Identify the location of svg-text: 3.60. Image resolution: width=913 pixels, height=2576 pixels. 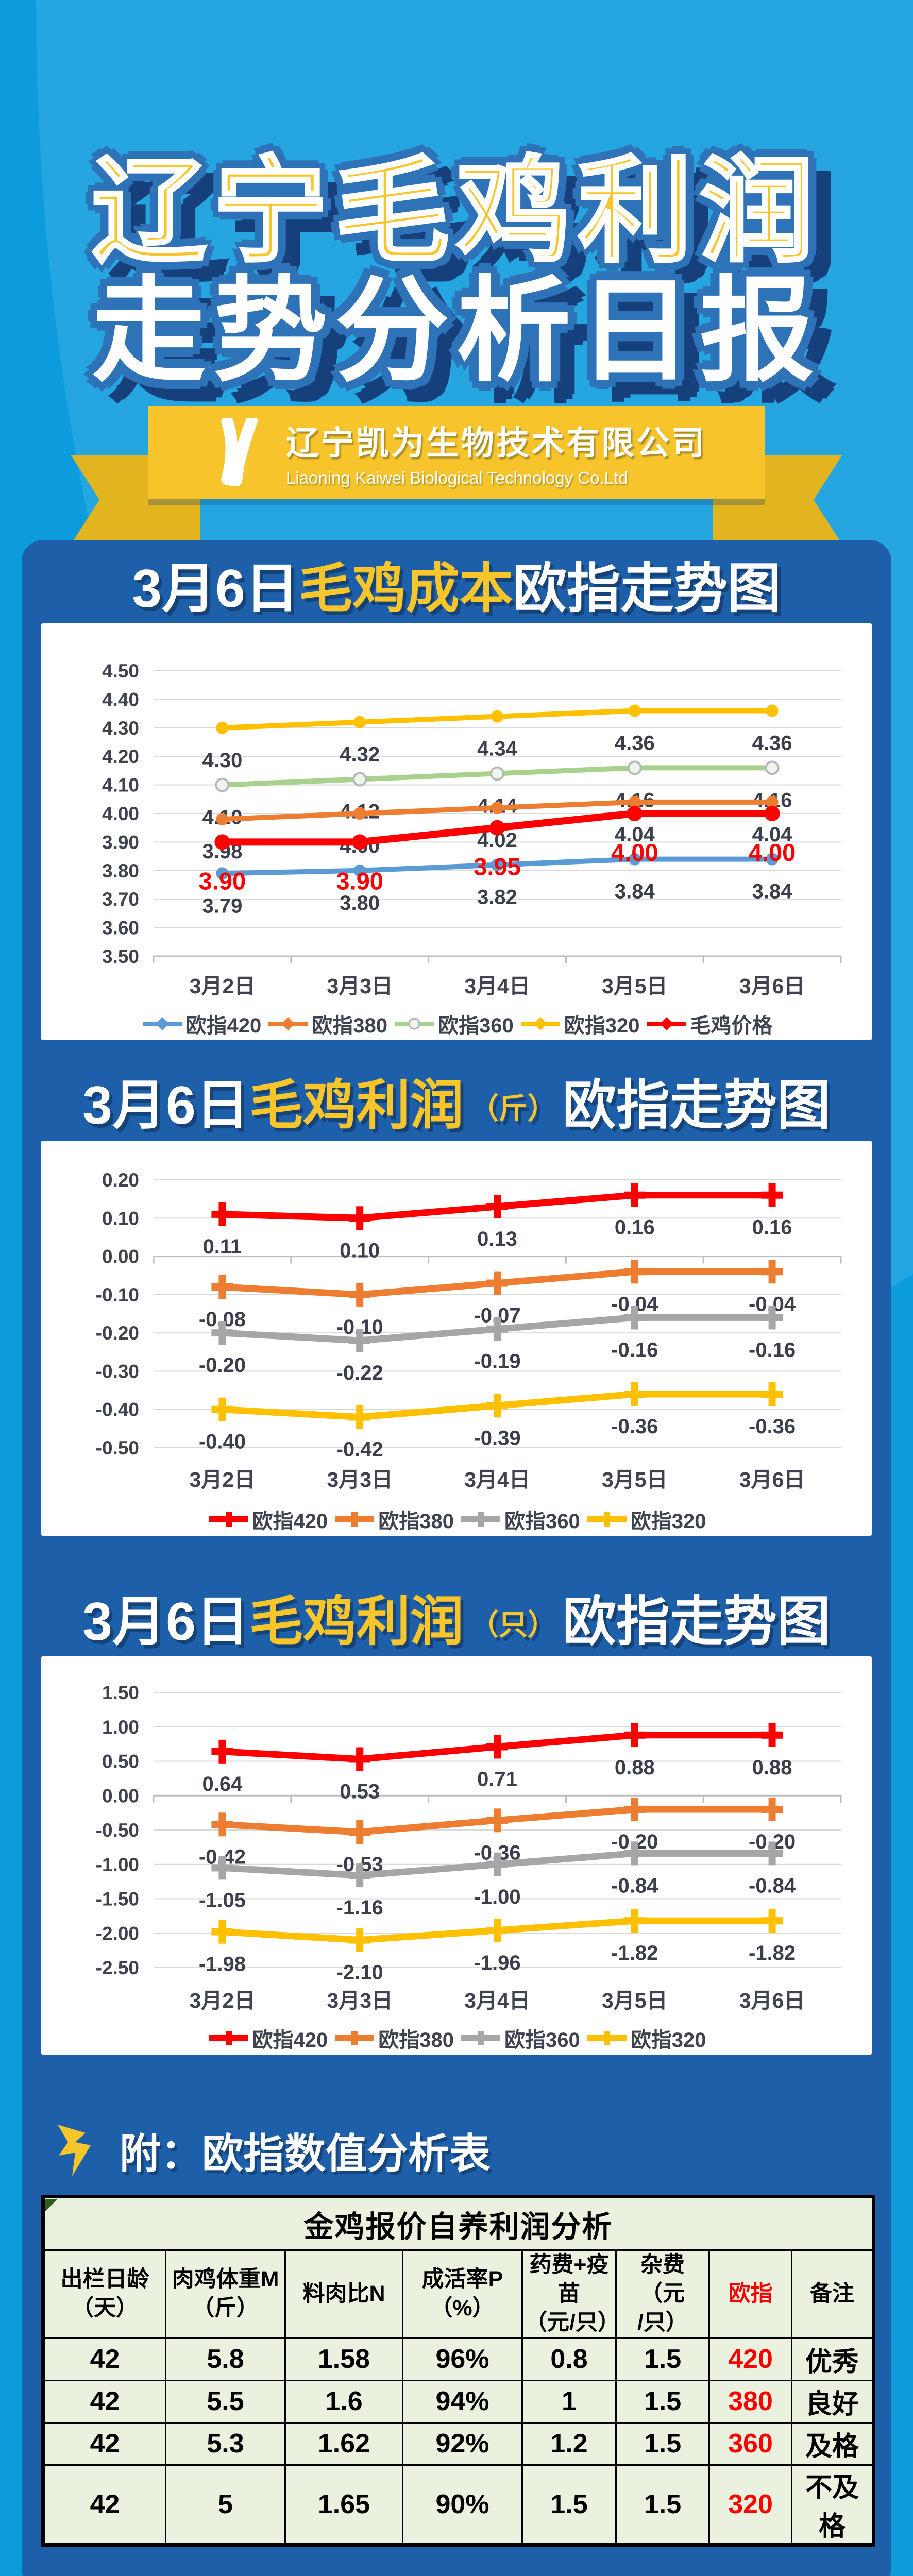
(120, 928).